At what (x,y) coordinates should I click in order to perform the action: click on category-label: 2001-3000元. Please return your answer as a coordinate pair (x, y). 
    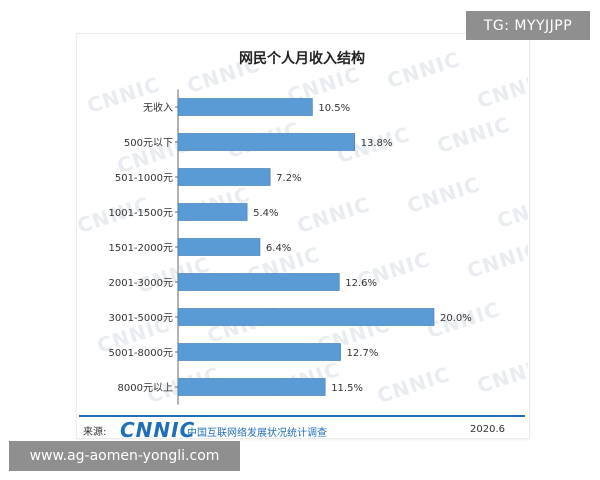
    Looking at the image, I should click on (140, 283).